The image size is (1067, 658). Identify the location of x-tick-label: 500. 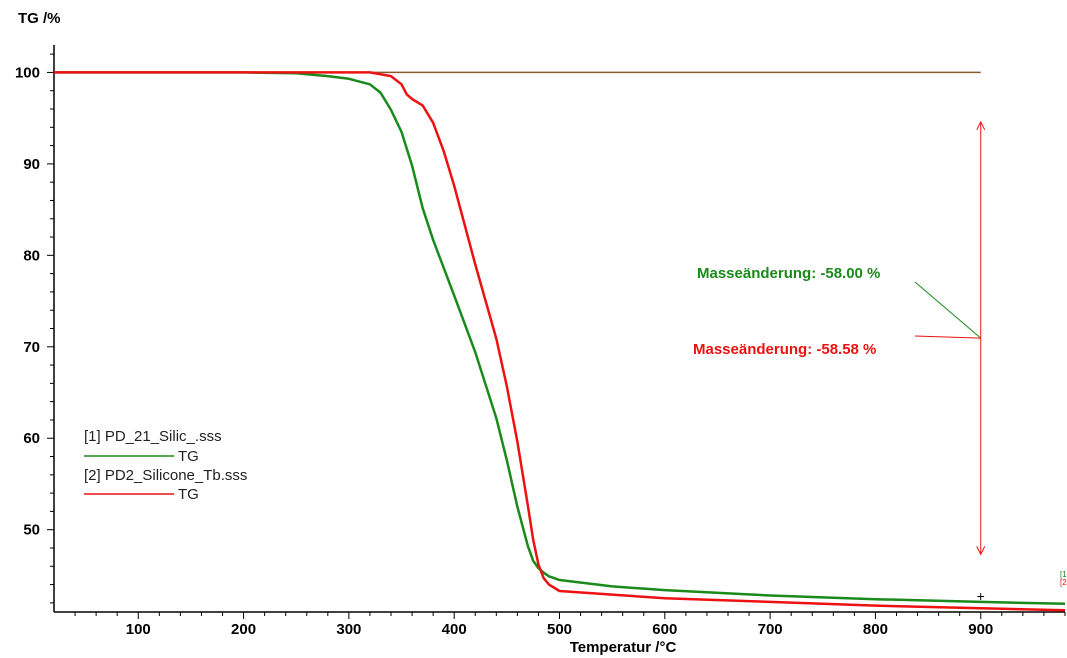
(559, 629).